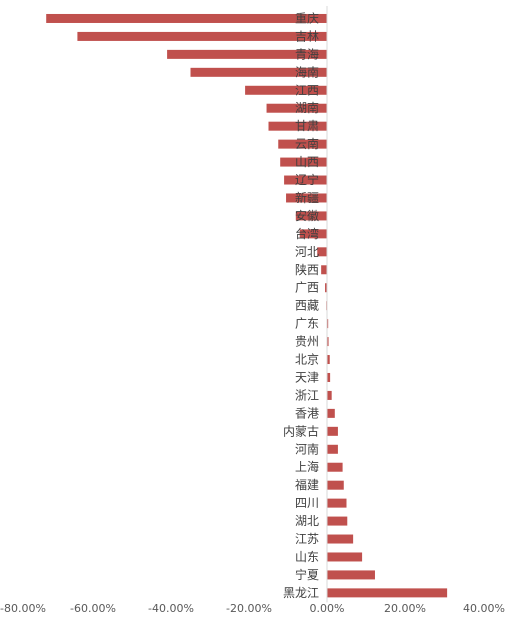 The height and width of the screenshot is (630, 507). Describe the element at coordinates (307, 360) in the screenshot. I see `category-label: 北京` at that location.